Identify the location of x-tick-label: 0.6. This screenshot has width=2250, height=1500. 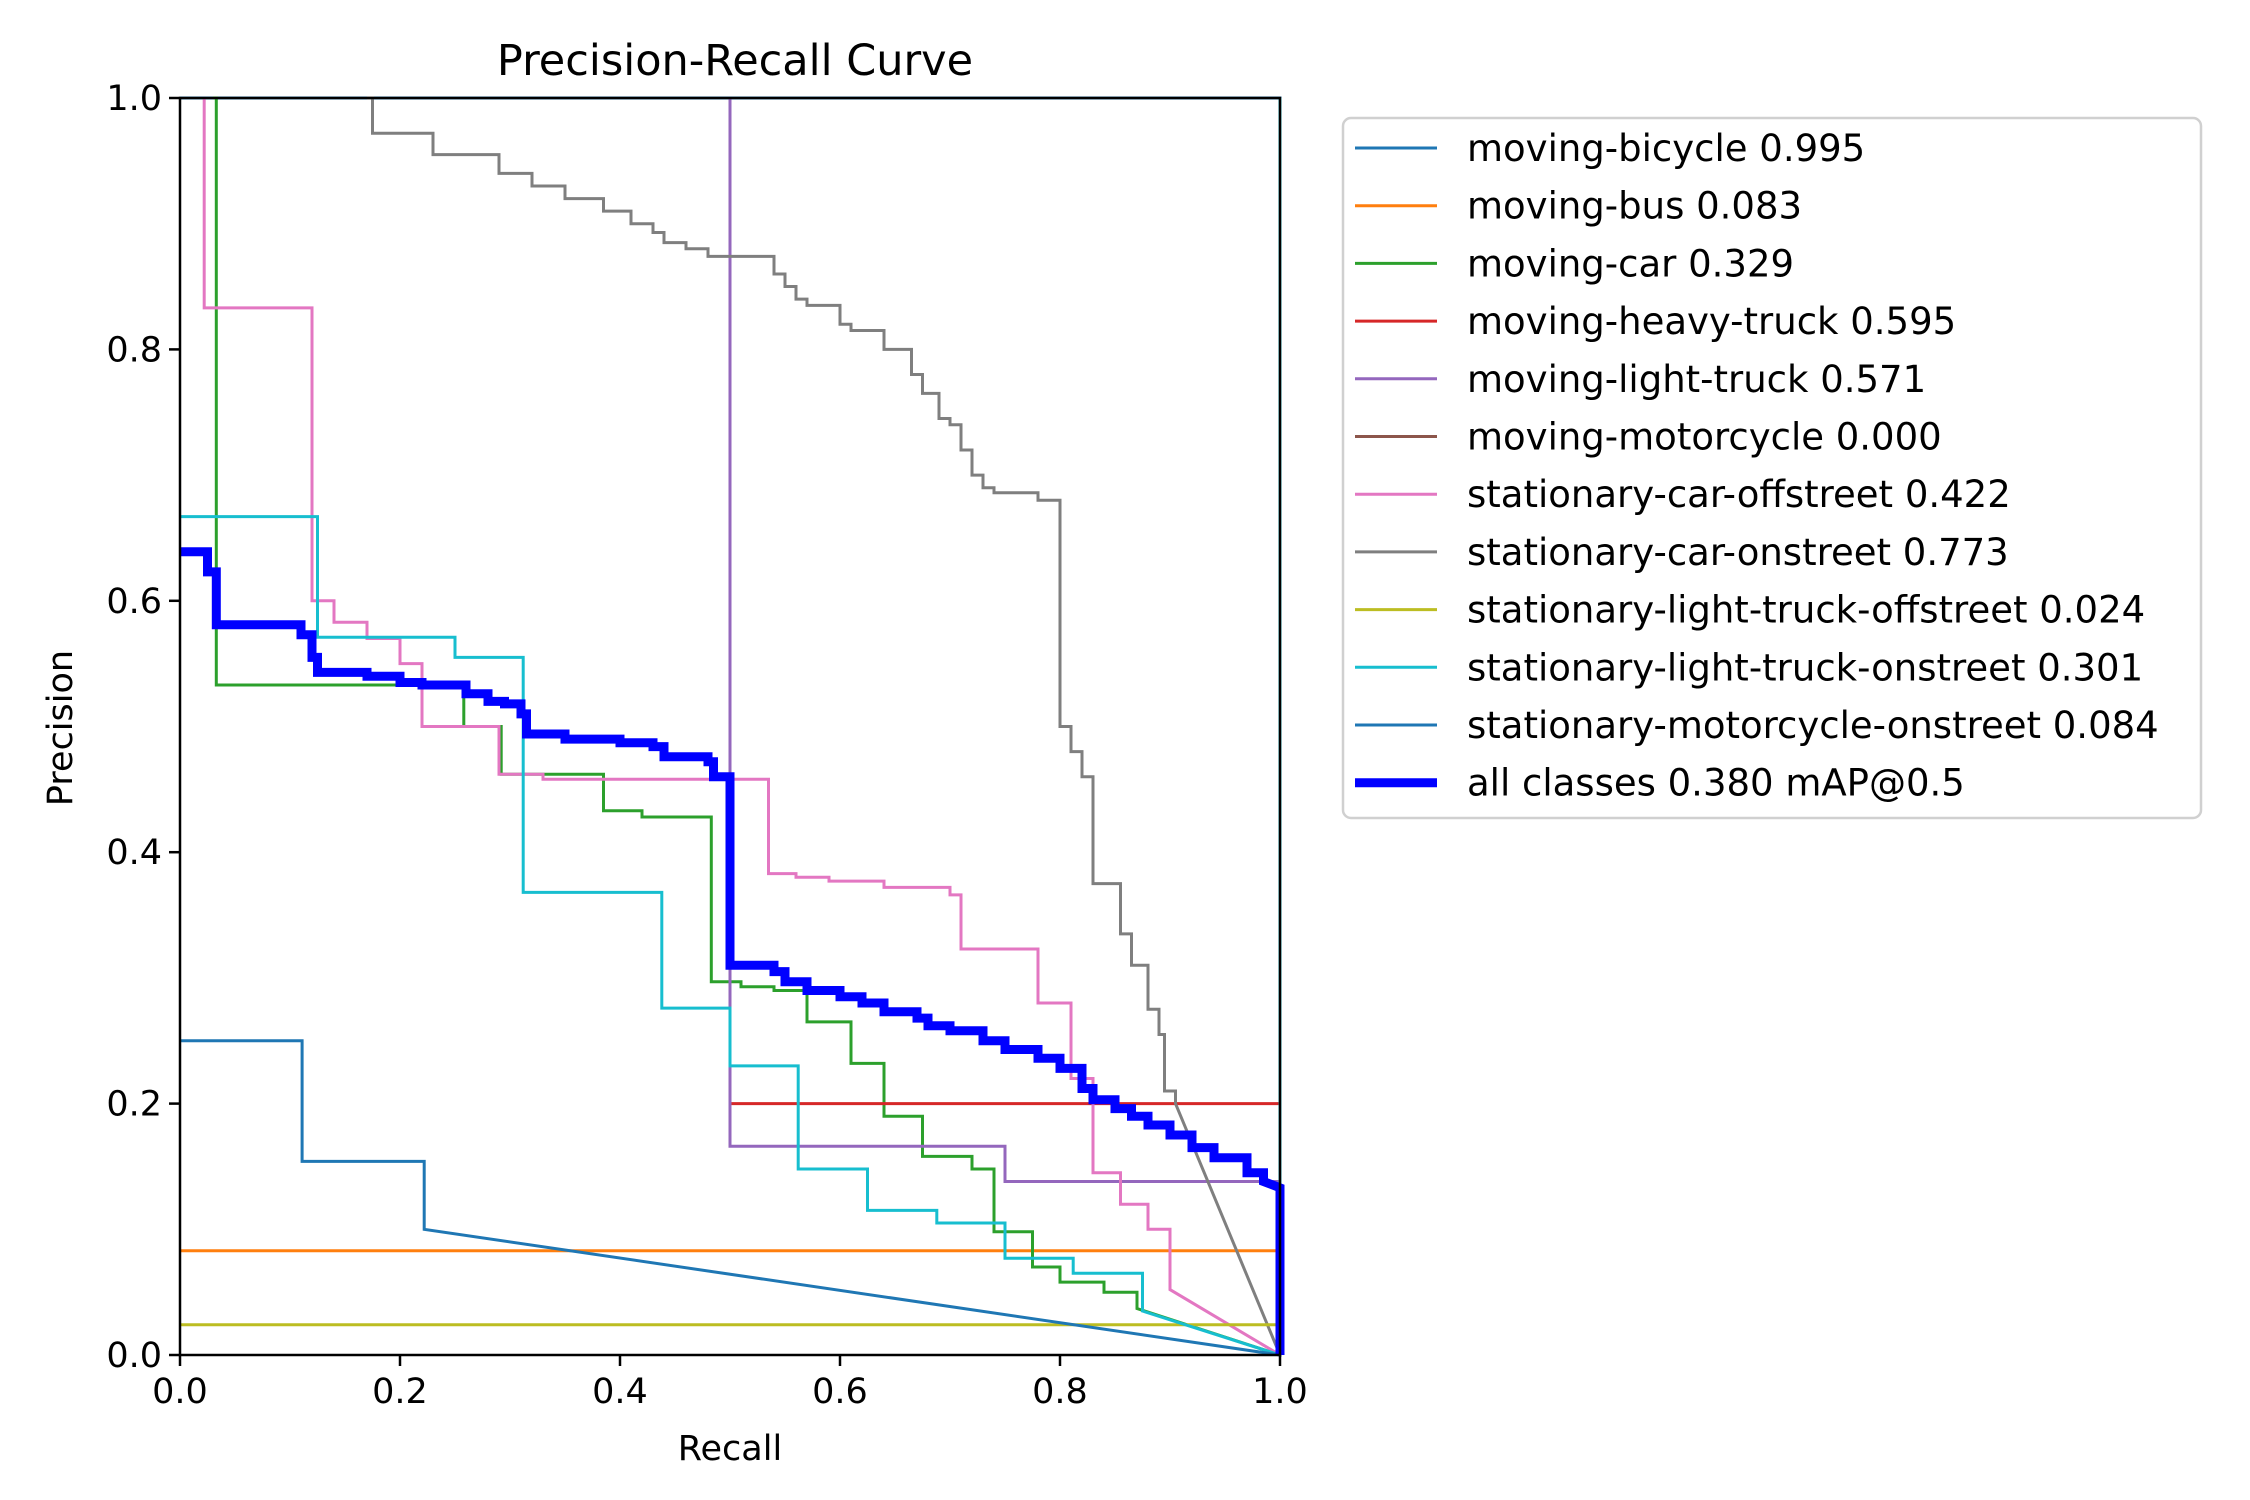
(840, 1392).